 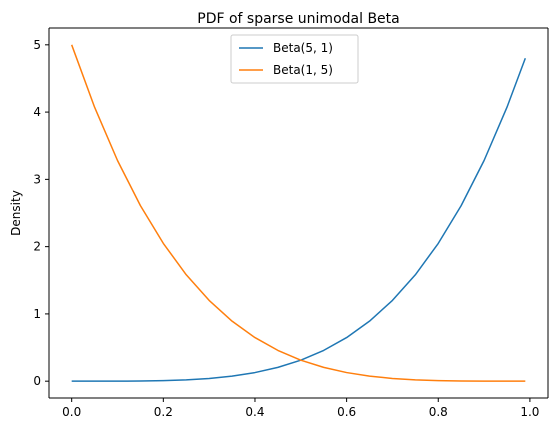 What do you see at coordinates (303, 70) in the screenshot?
I see `legend-label-beta-1-5: Beta(1, 5)` at bounding box center [303, 70].